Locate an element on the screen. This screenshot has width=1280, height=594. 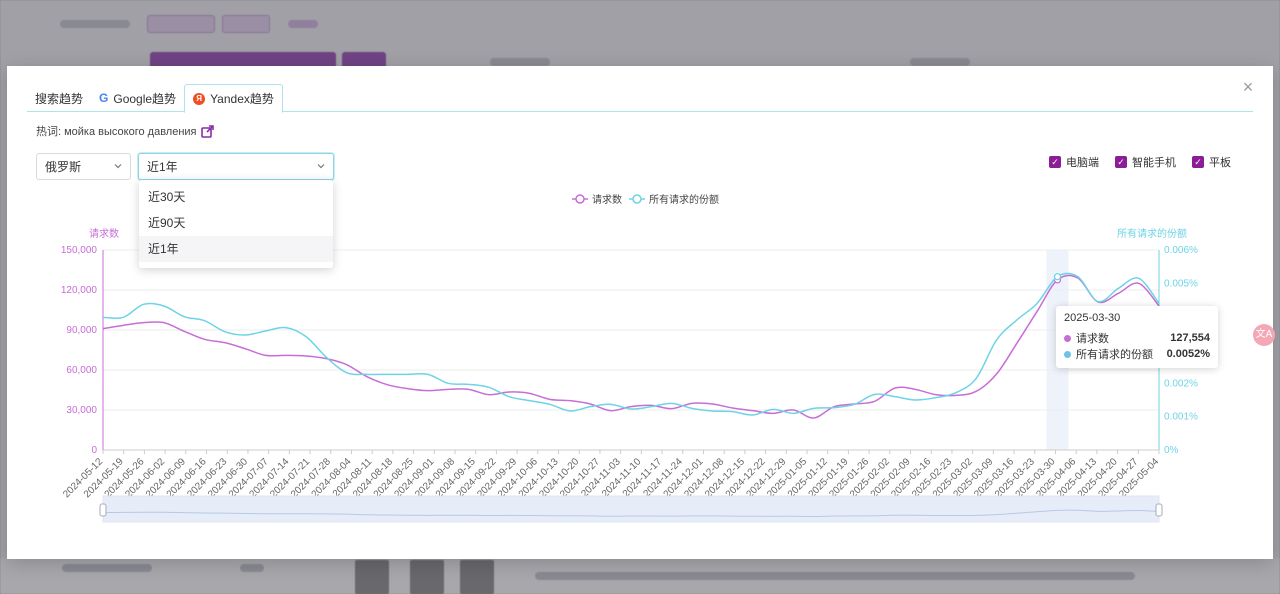
tooltip-row-requests: 请求数 127,554 is located at coordinates (1137, 338).